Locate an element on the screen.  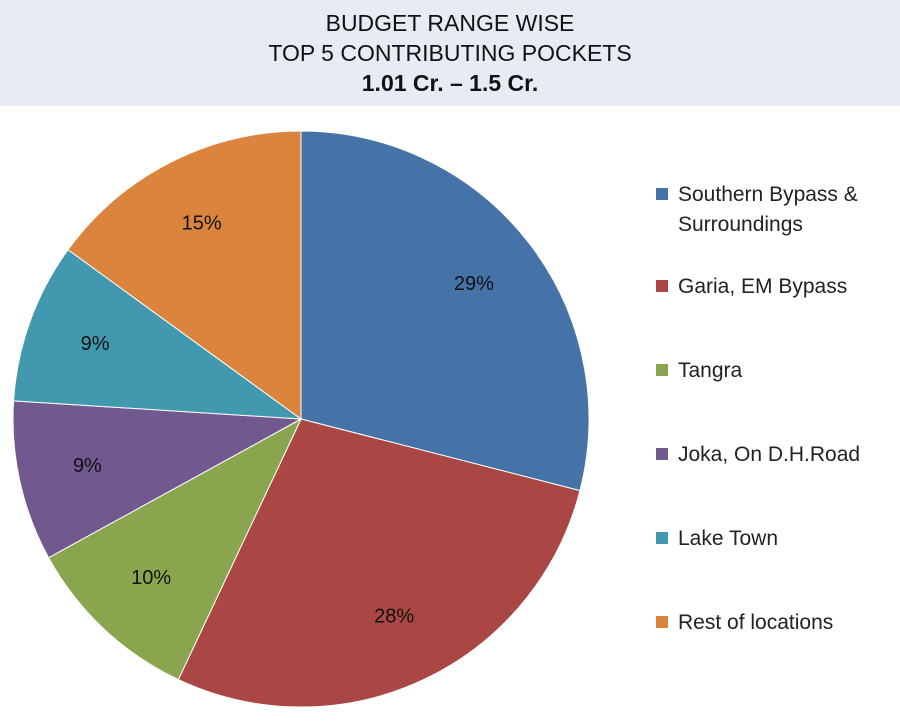
legend-item-lake-town: Lake Town is located at coordinates (717, 539).